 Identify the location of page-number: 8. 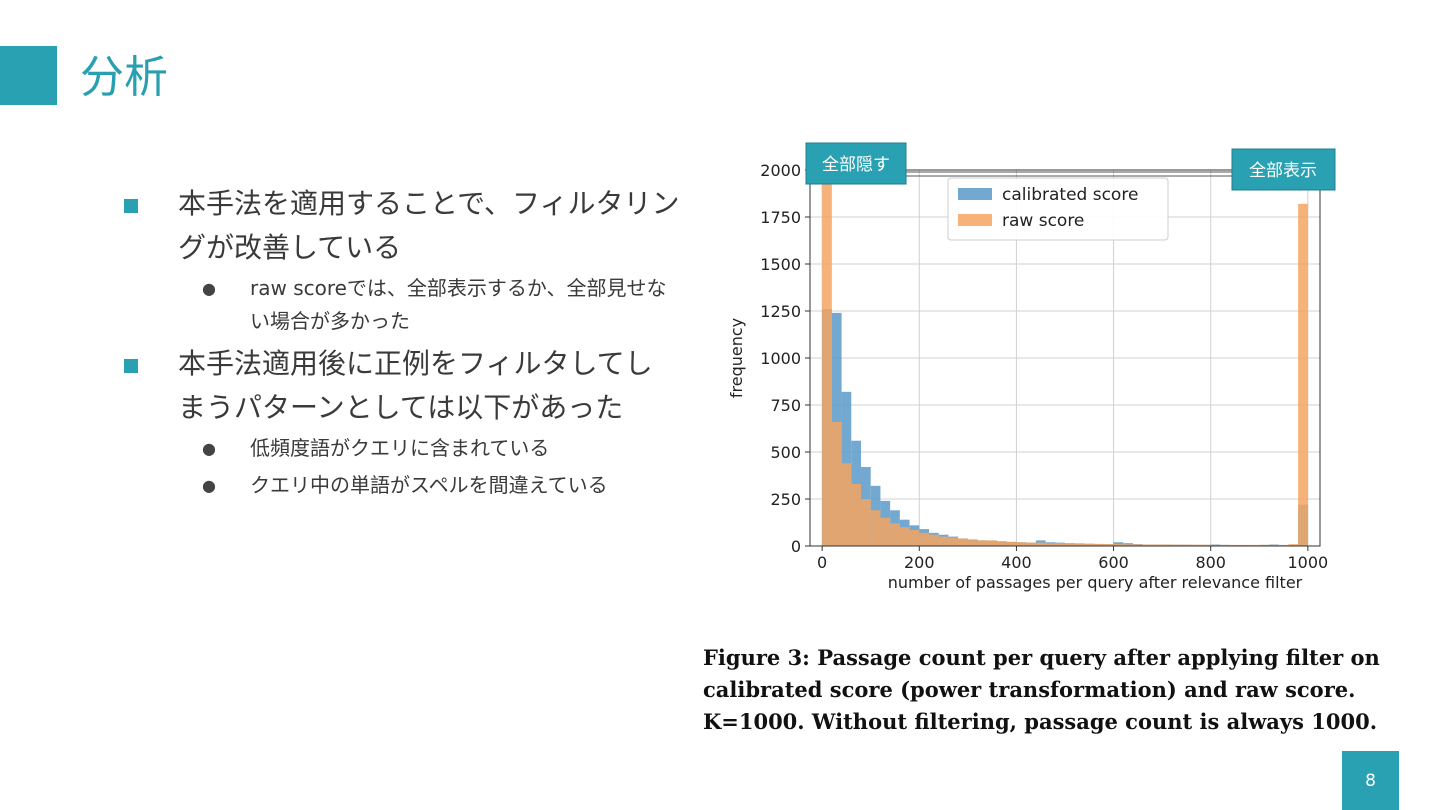
(1370, 780).